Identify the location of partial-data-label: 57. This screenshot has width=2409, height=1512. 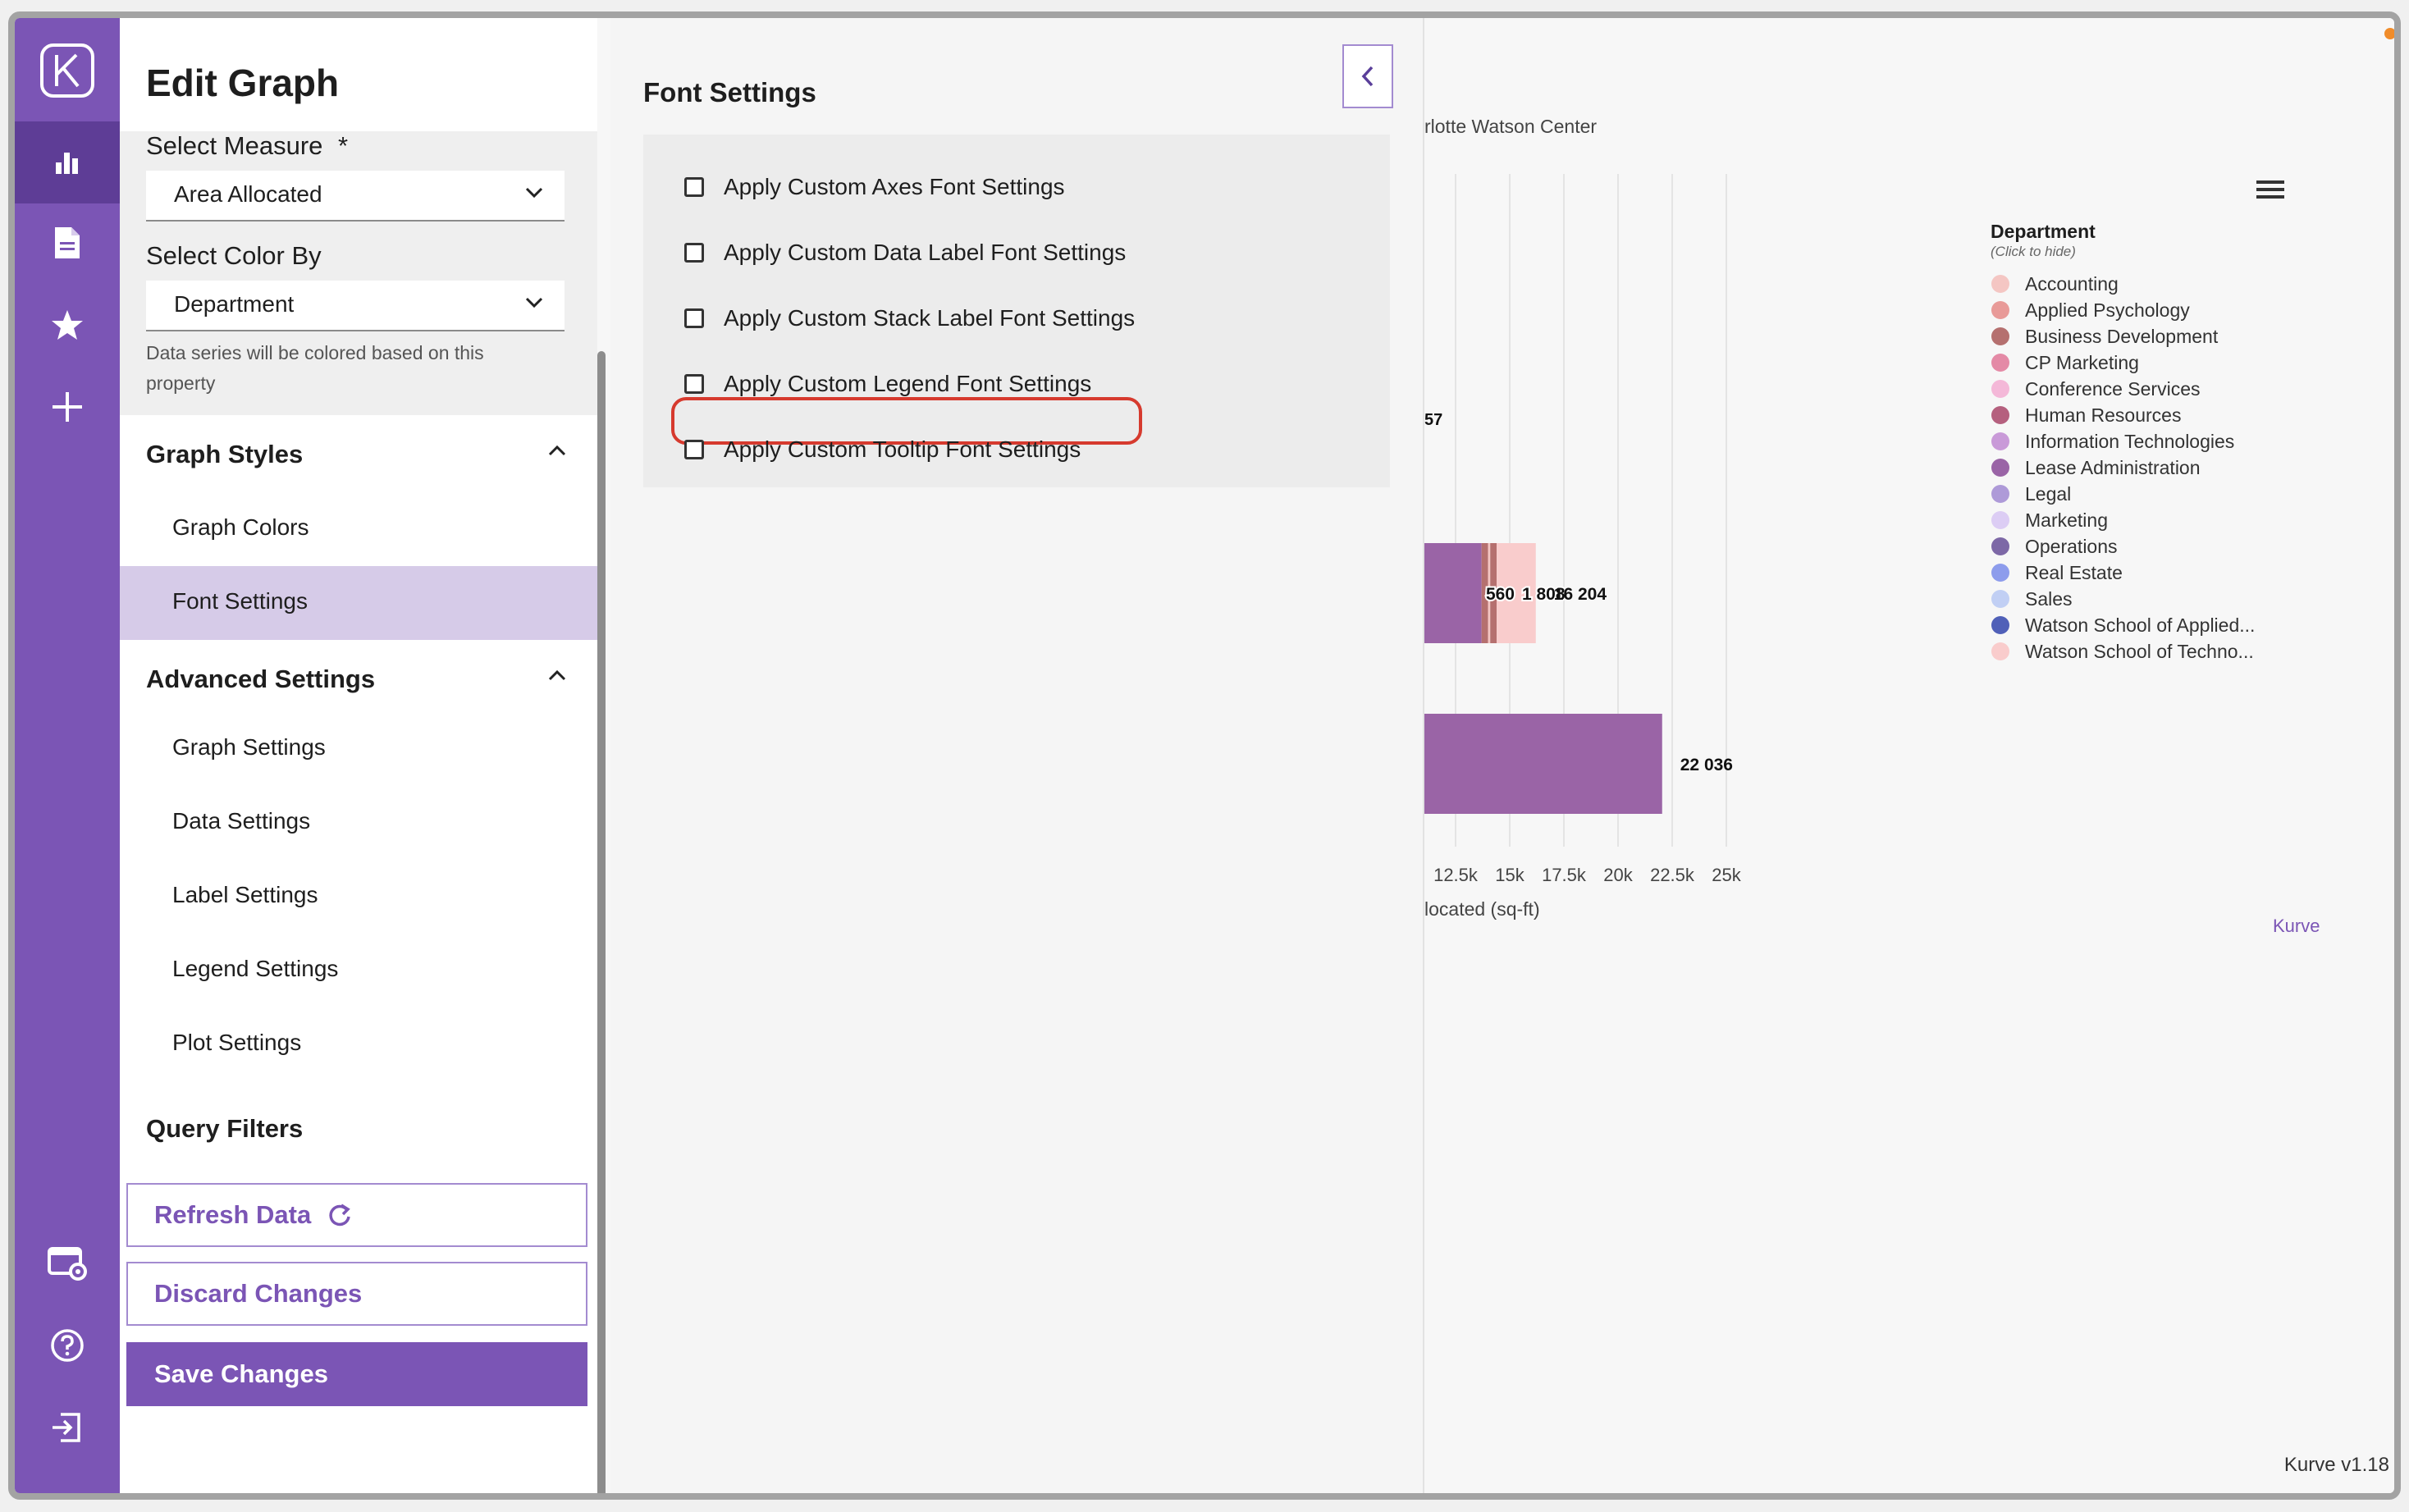
(1433, 420).